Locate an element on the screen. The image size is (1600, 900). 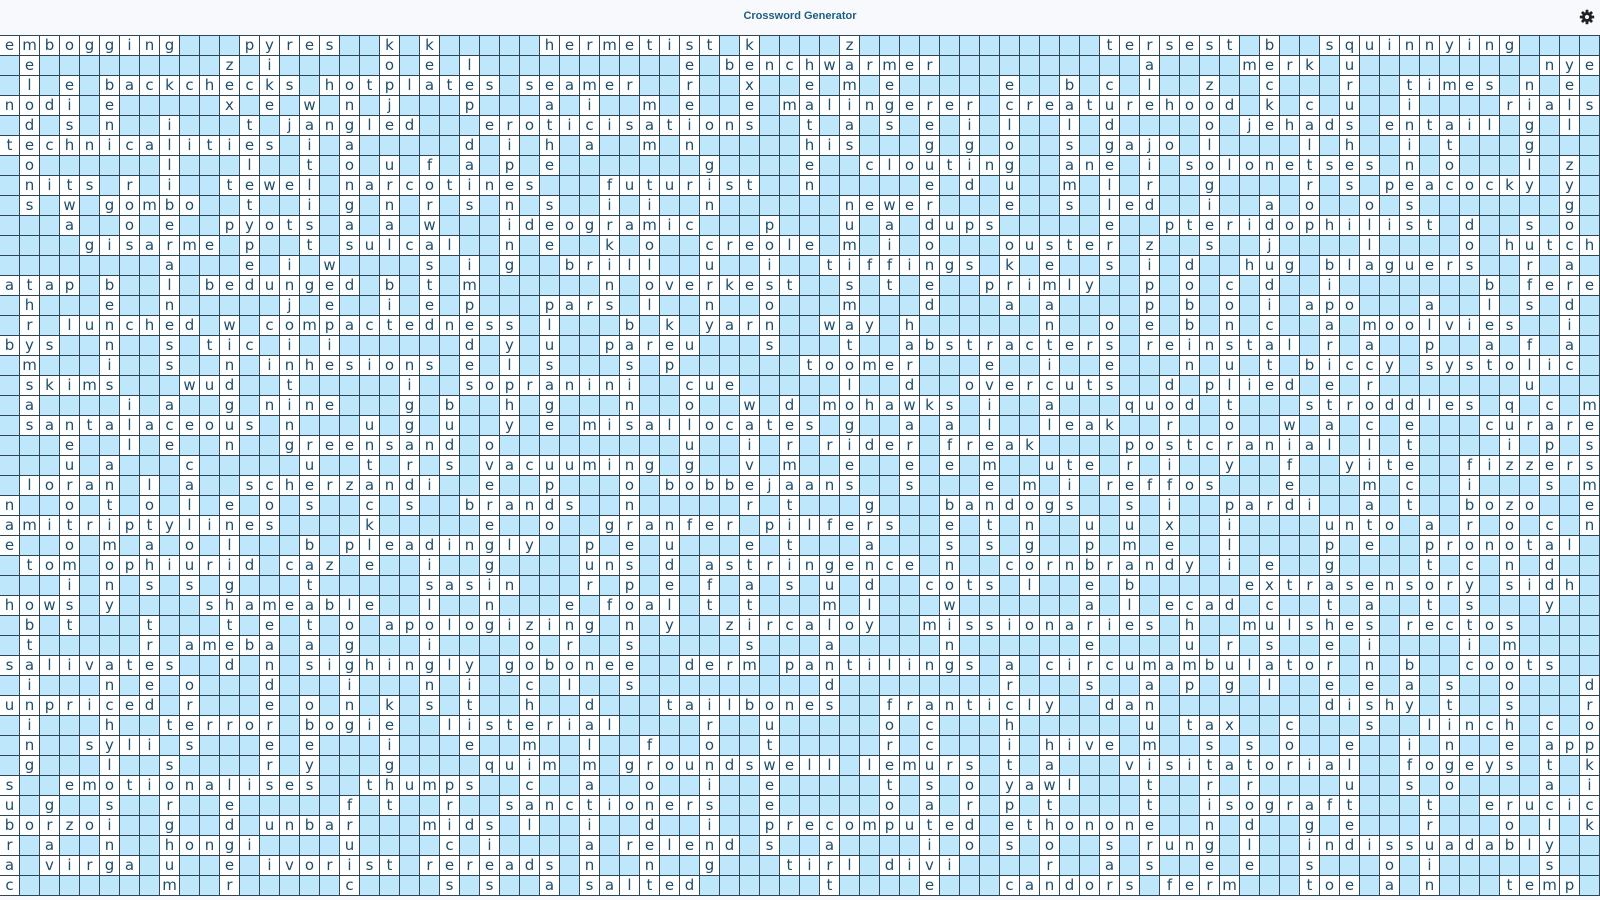
letter-cell: z is located at coordinates (1510, 466).